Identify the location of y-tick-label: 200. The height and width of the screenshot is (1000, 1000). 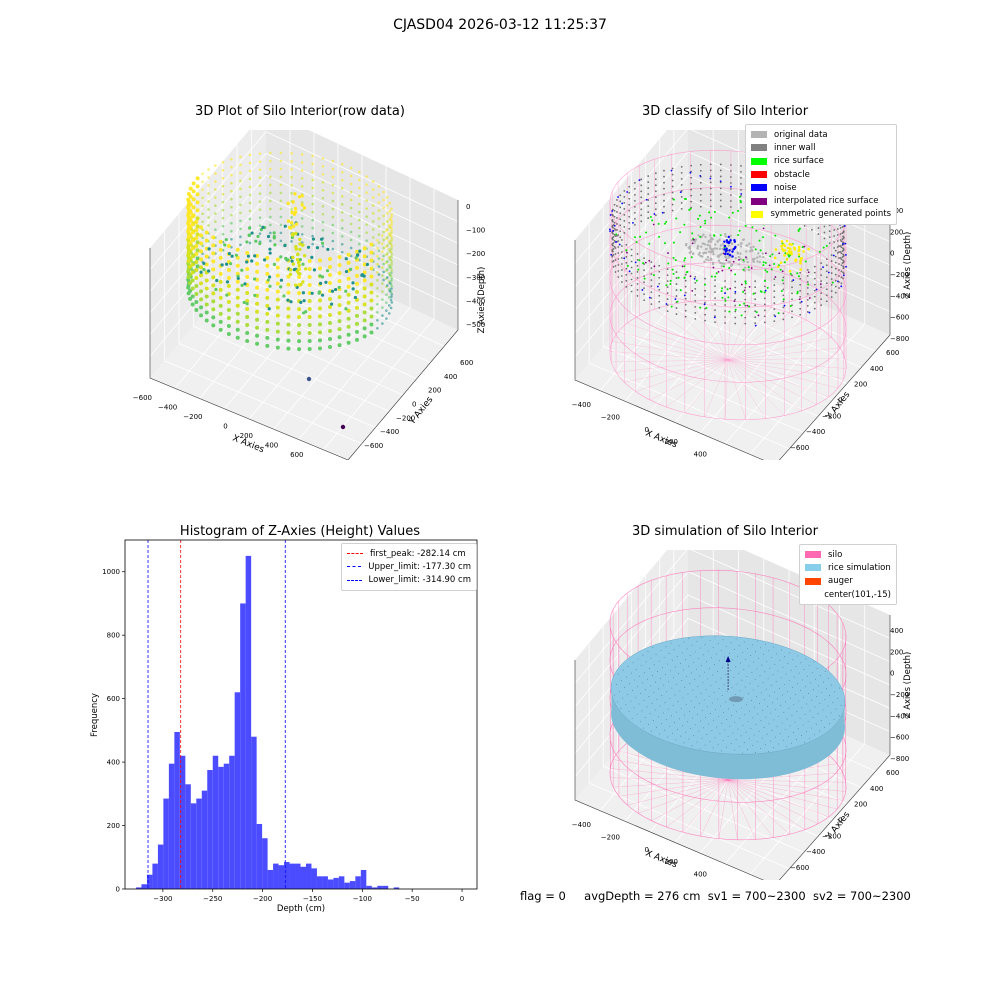
(860, 385).